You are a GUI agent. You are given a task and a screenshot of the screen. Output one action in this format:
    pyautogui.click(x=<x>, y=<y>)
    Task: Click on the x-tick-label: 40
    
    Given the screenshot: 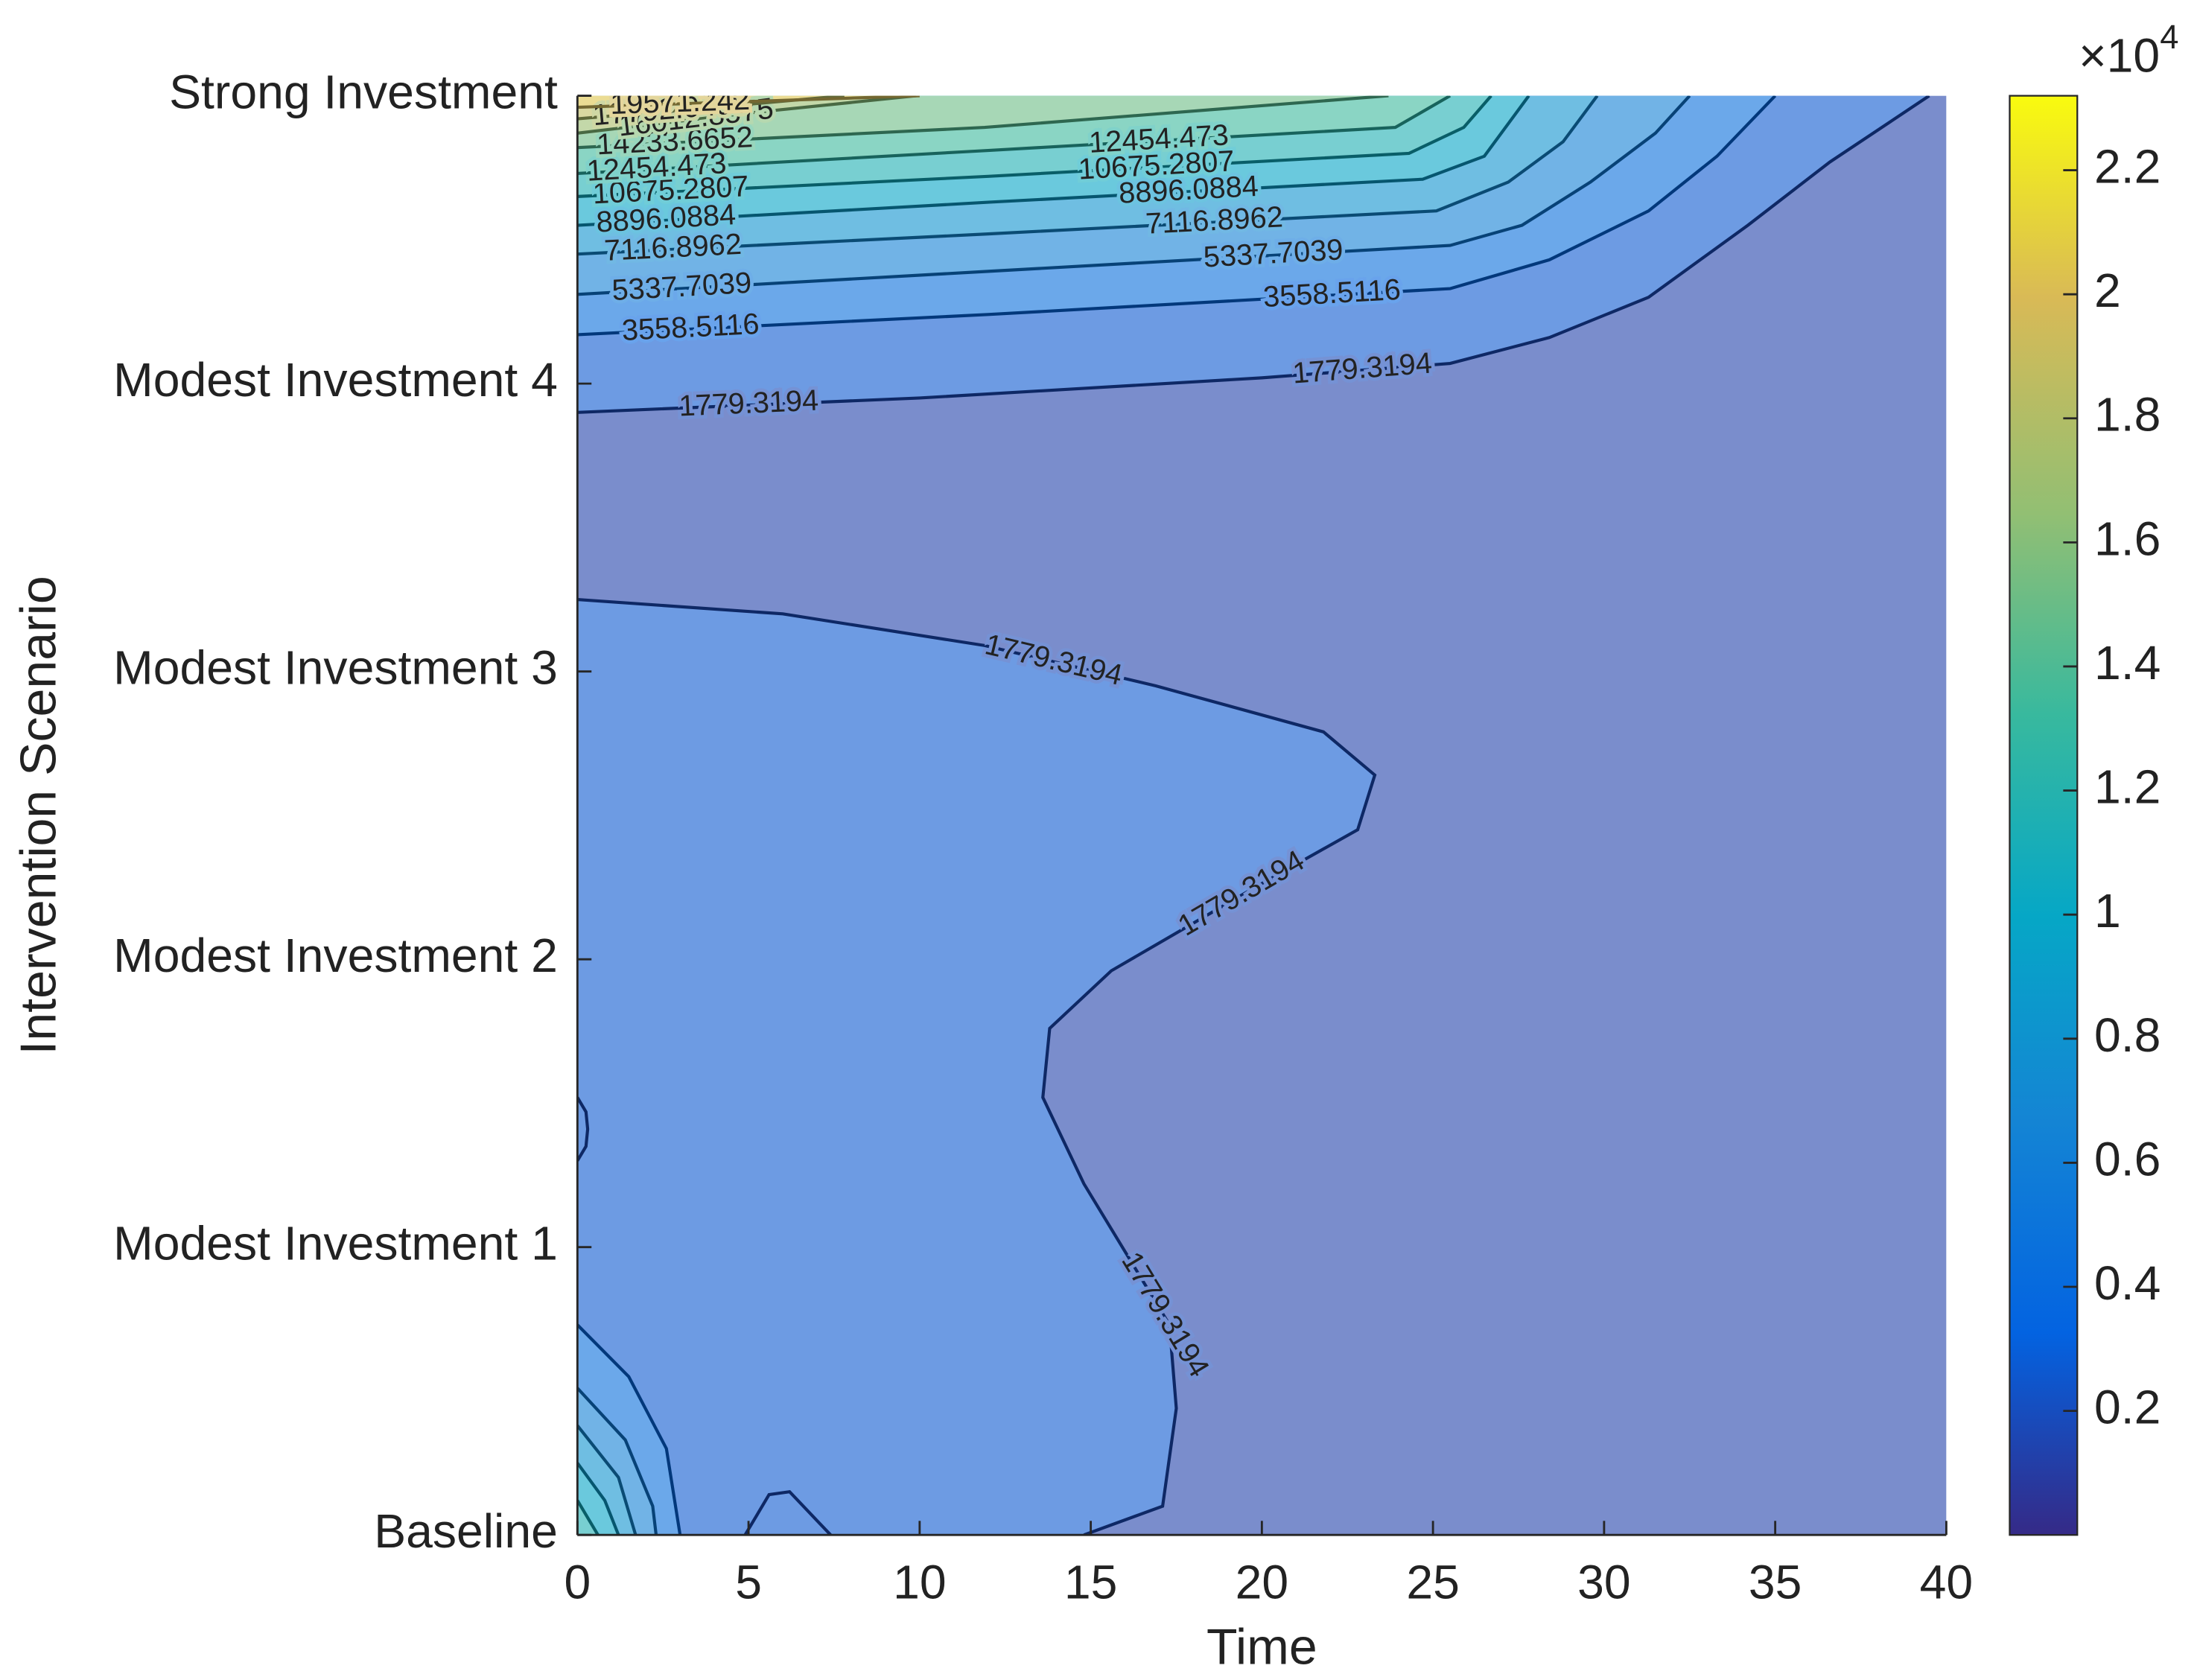 What is the action you would take?
    pyautogui.click(x=1947, y=1582)
    